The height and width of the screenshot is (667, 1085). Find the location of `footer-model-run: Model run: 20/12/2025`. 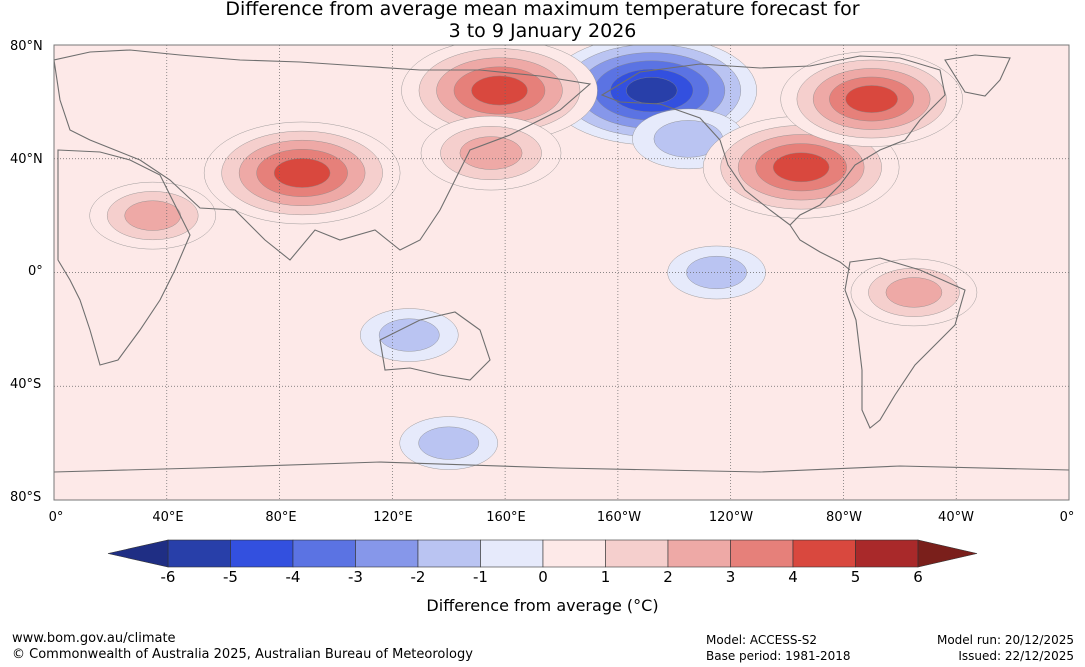

footer-model-run: Model run: 20/12/2025 is located at coordinates (1005, 640).